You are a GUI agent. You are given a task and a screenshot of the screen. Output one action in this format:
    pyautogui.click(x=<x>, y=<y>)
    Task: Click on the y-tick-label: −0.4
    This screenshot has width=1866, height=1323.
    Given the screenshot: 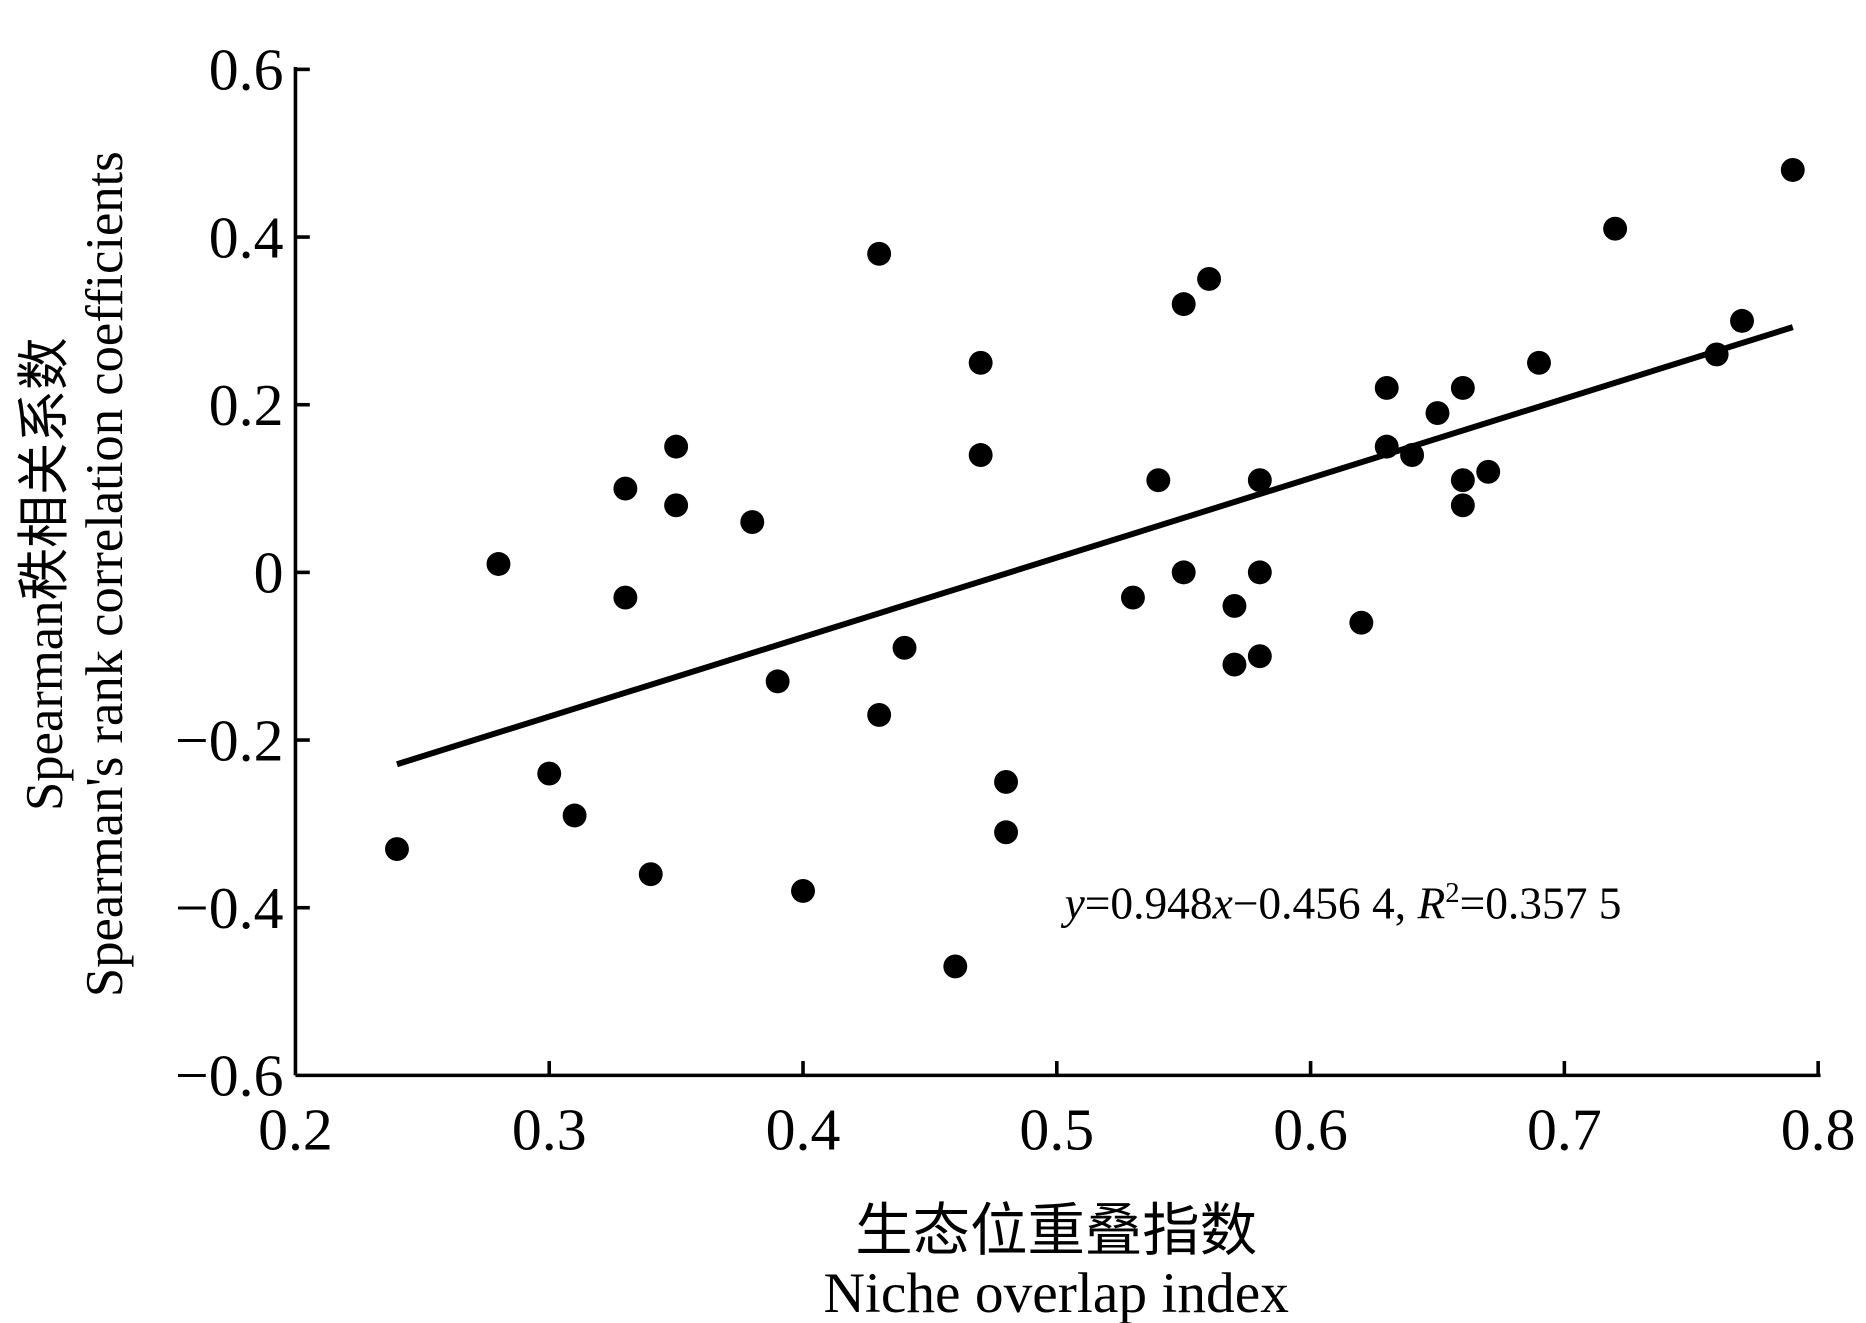 What is the action you would take?
    pyautogui.click(x=229, y=908)
    